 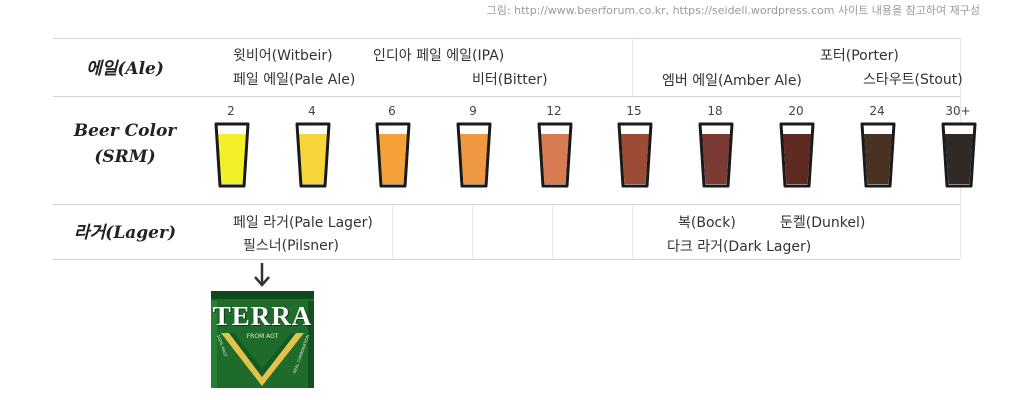 I want to click on can-subtitle: FROM AGT, so click(x=262, y=336).